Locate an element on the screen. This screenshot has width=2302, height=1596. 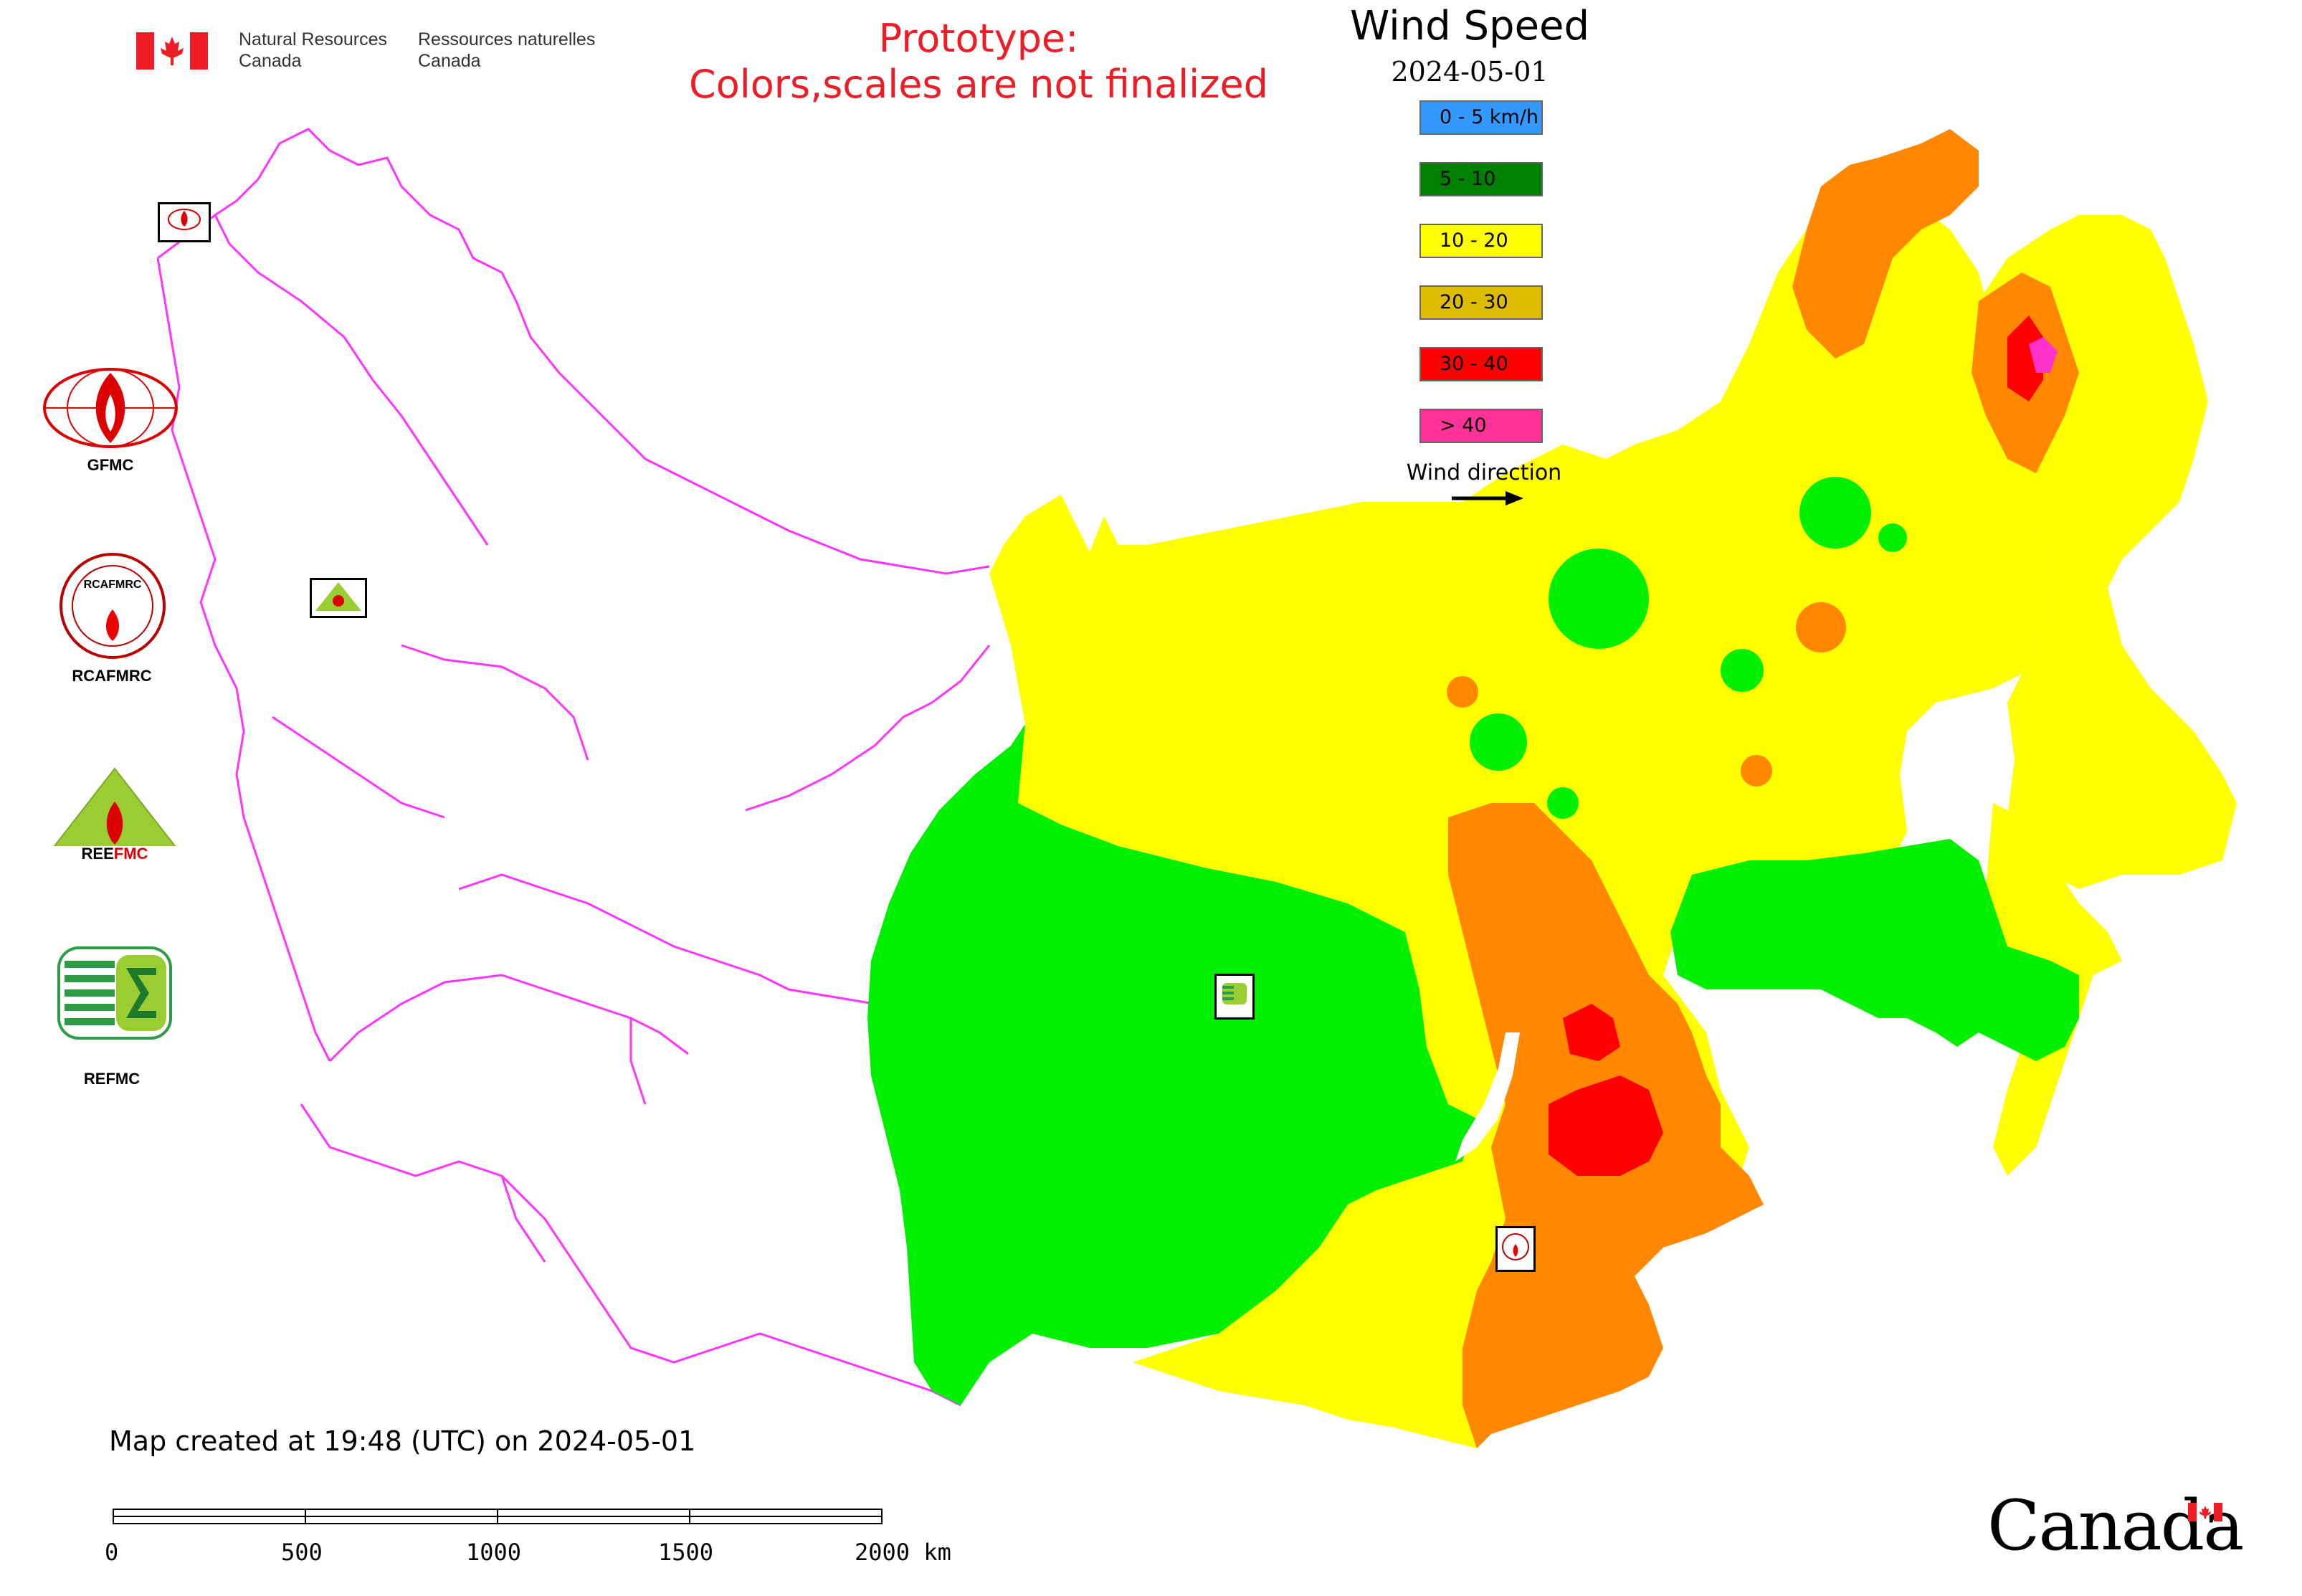
scale-bar-graphic is located at coordinates (498, 1516).